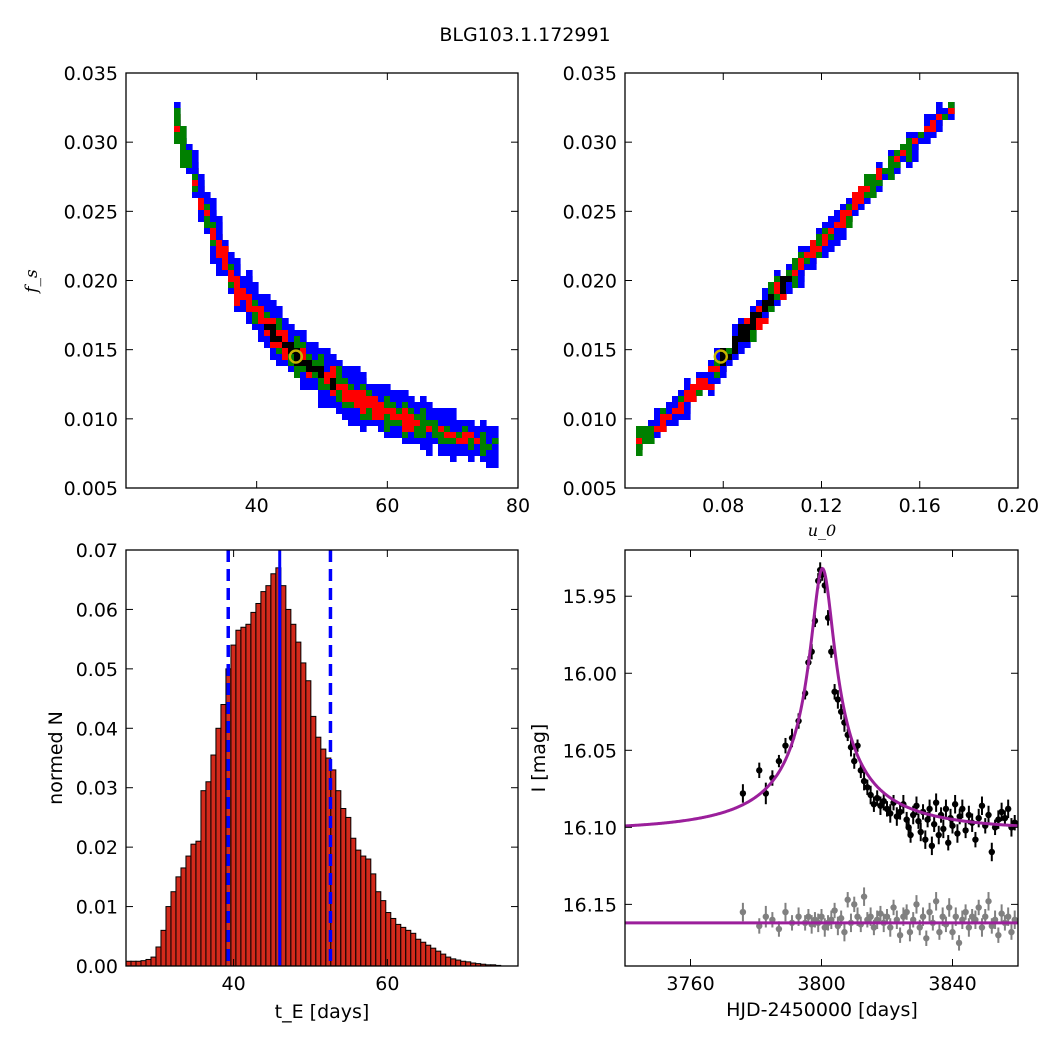 Image resolution: width=1050 pixels, height=1050 pixels. I want to click on br-ylabel: I [mag], so click(539, 758).